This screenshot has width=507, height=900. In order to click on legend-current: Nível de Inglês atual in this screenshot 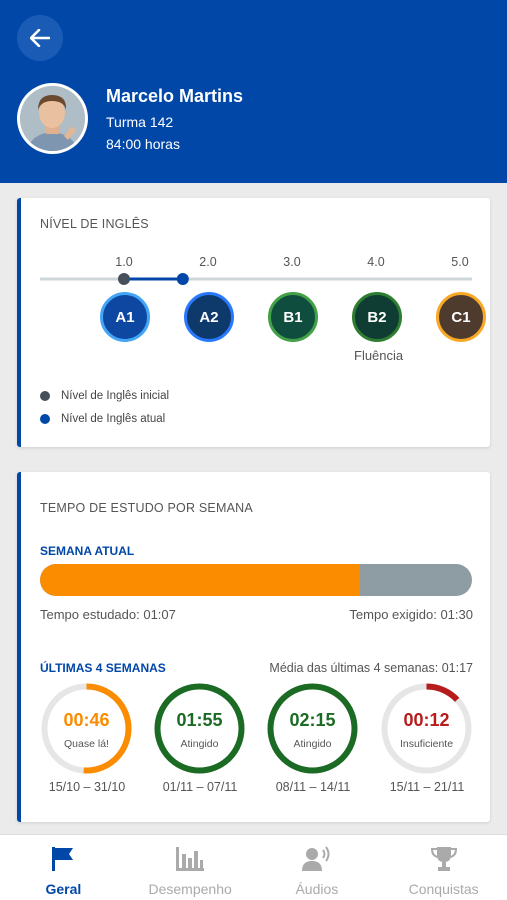, I will do `click(102, 419)`.